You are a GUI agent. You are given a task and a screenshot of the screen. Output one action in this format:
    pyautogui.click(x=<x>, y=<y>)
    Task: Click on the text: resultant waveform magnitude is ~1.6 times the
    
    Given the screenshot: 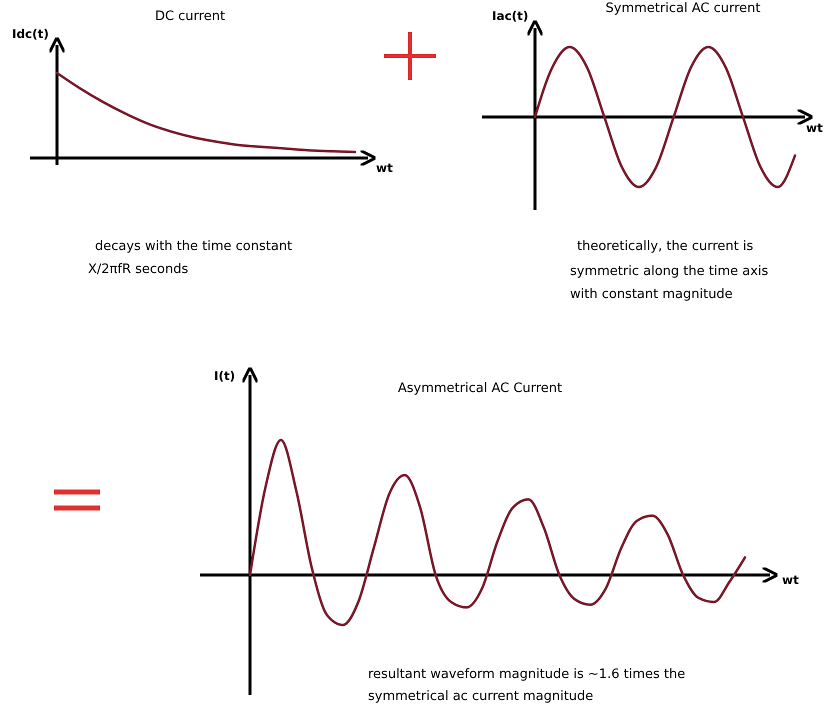 What is the action you would take?
    pyautogui.click(x=527, y=674)
    